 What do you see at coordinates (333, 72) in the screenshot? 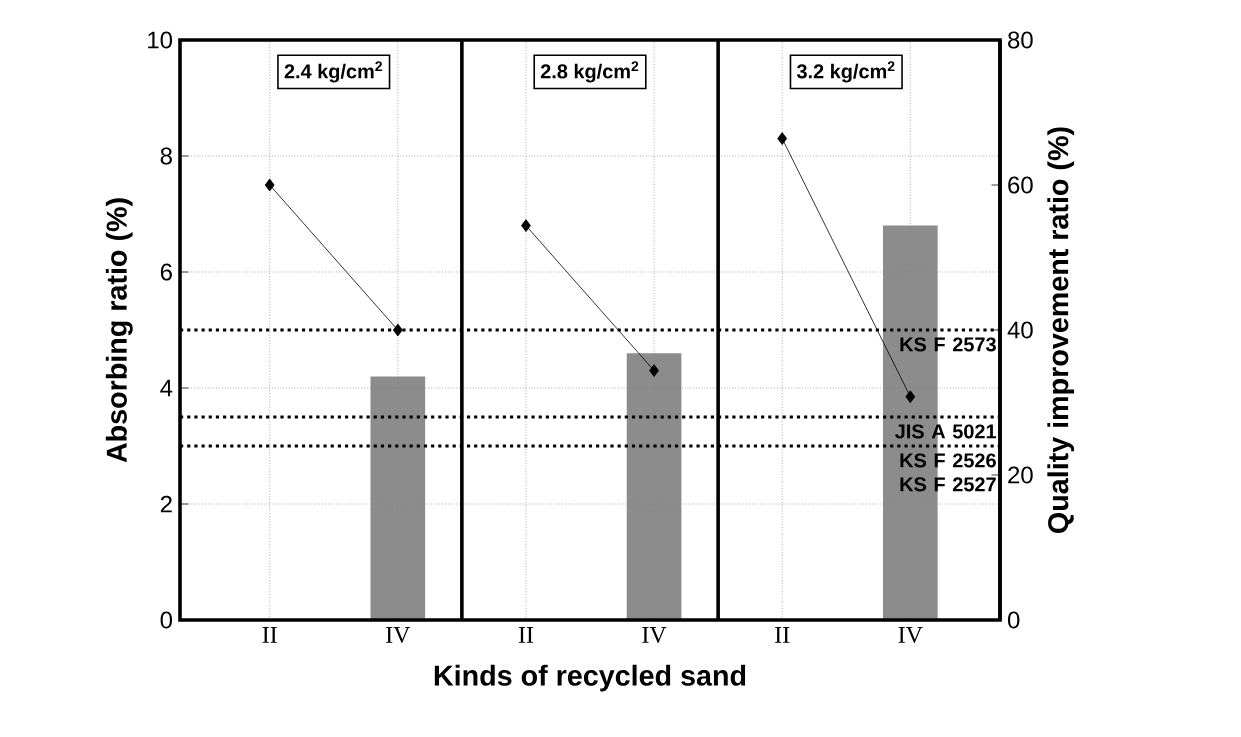
I see `annotation: 2.4 kg/cm$^{2}$` at bounding box center [333, 72].